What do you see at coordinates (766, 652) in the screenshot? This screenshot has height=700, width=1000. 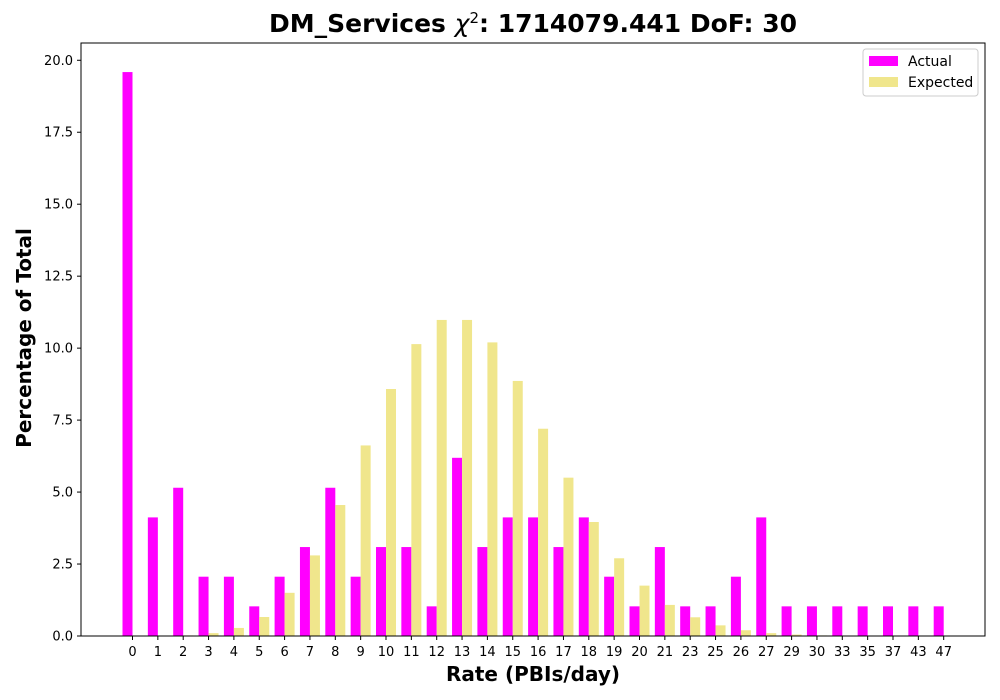 I see `x-tick-label: 27` at bounding box center [766, 652].